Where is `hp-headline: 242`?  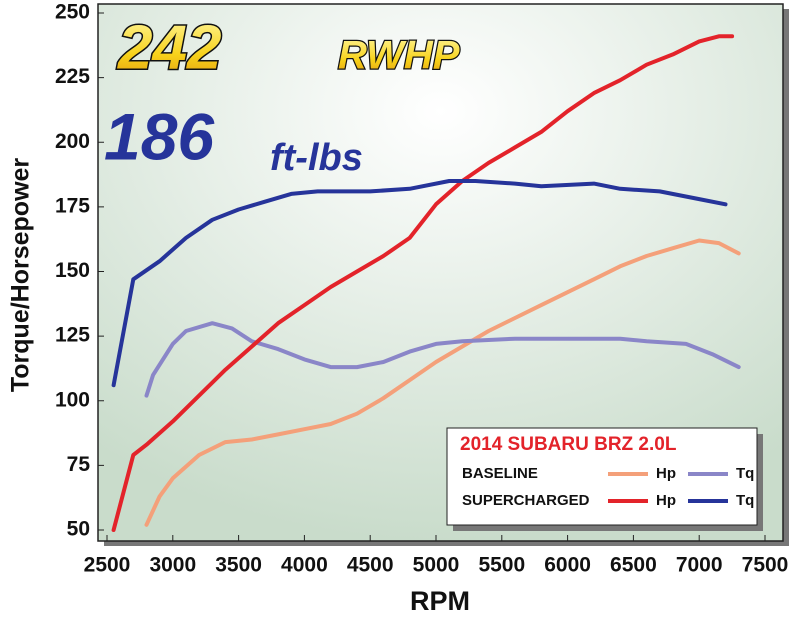 hp-headline: 242 is located at coordinates (169, 47).